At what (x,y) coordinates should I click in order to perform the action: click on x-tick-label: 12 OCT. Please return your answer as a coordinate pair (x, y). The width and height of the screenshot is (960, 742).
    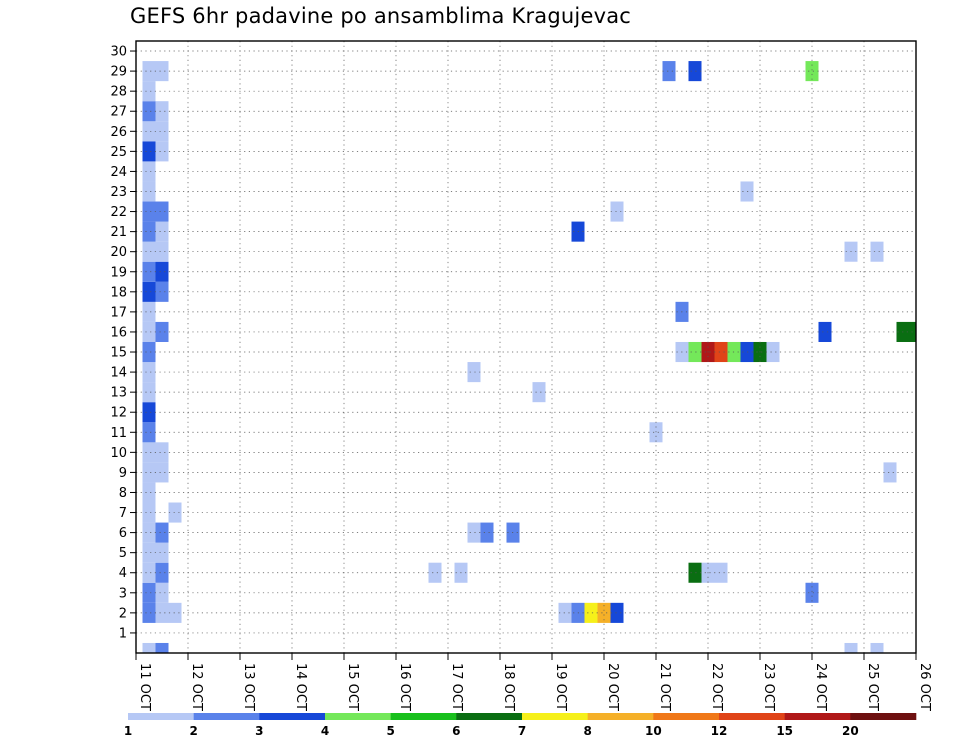
    Looking at the image, I should click on (196, 687).